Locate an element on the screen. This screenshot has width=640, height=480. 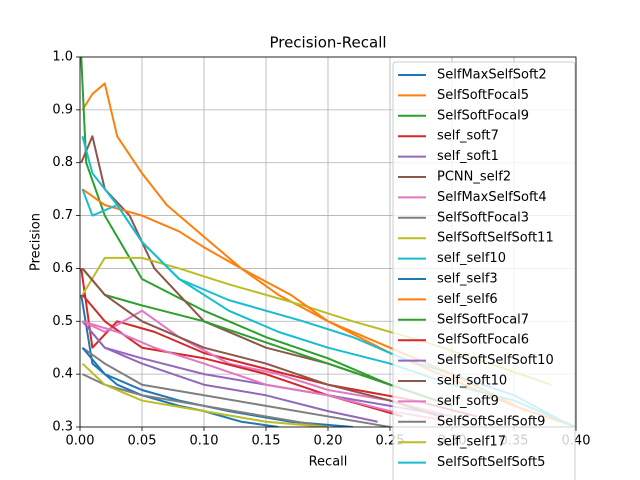
legend-label: self_soft10 is located at coordinates (472, 381).